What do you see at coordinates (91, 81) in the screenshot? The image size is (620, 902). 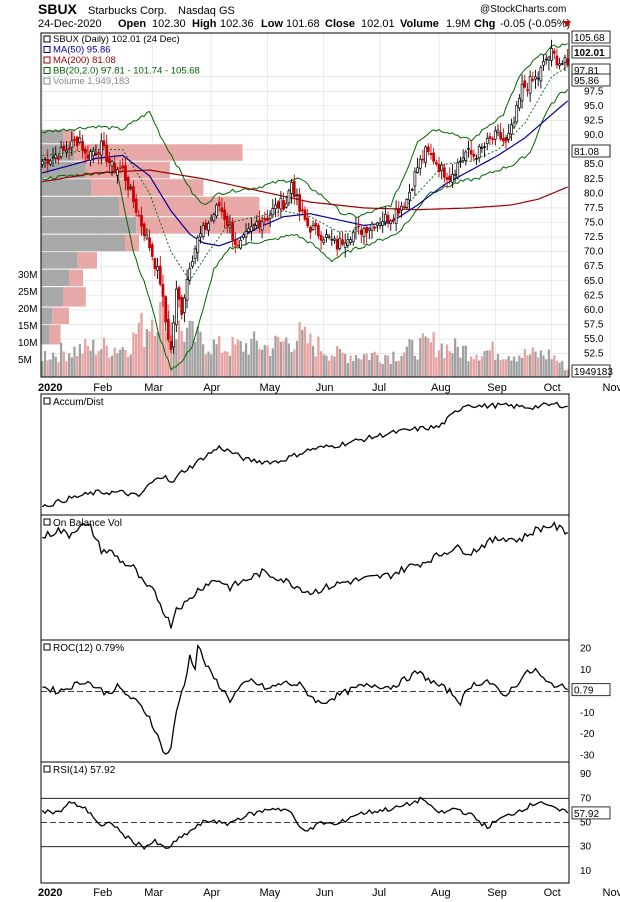 I see `legend-label: Volume 1,949,183` at bounding box center [91, 81].